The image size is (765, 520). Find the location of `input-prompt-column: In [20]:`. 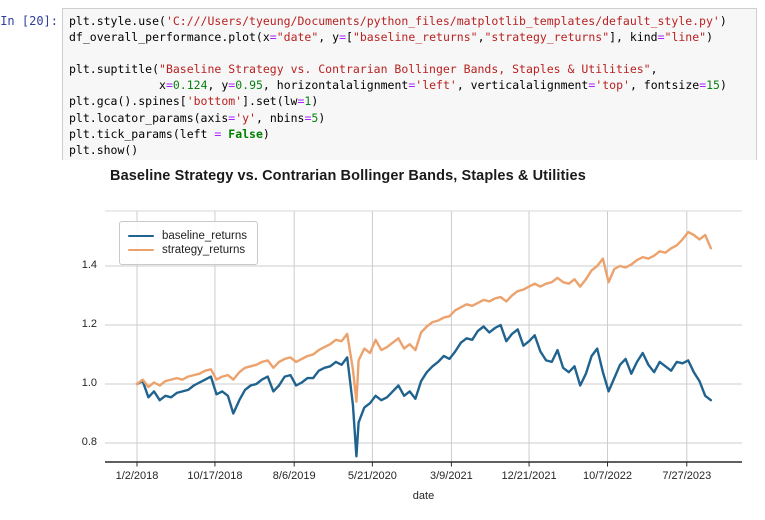

input-prompt-column: In [20]: is located at coordinates (31, 19).